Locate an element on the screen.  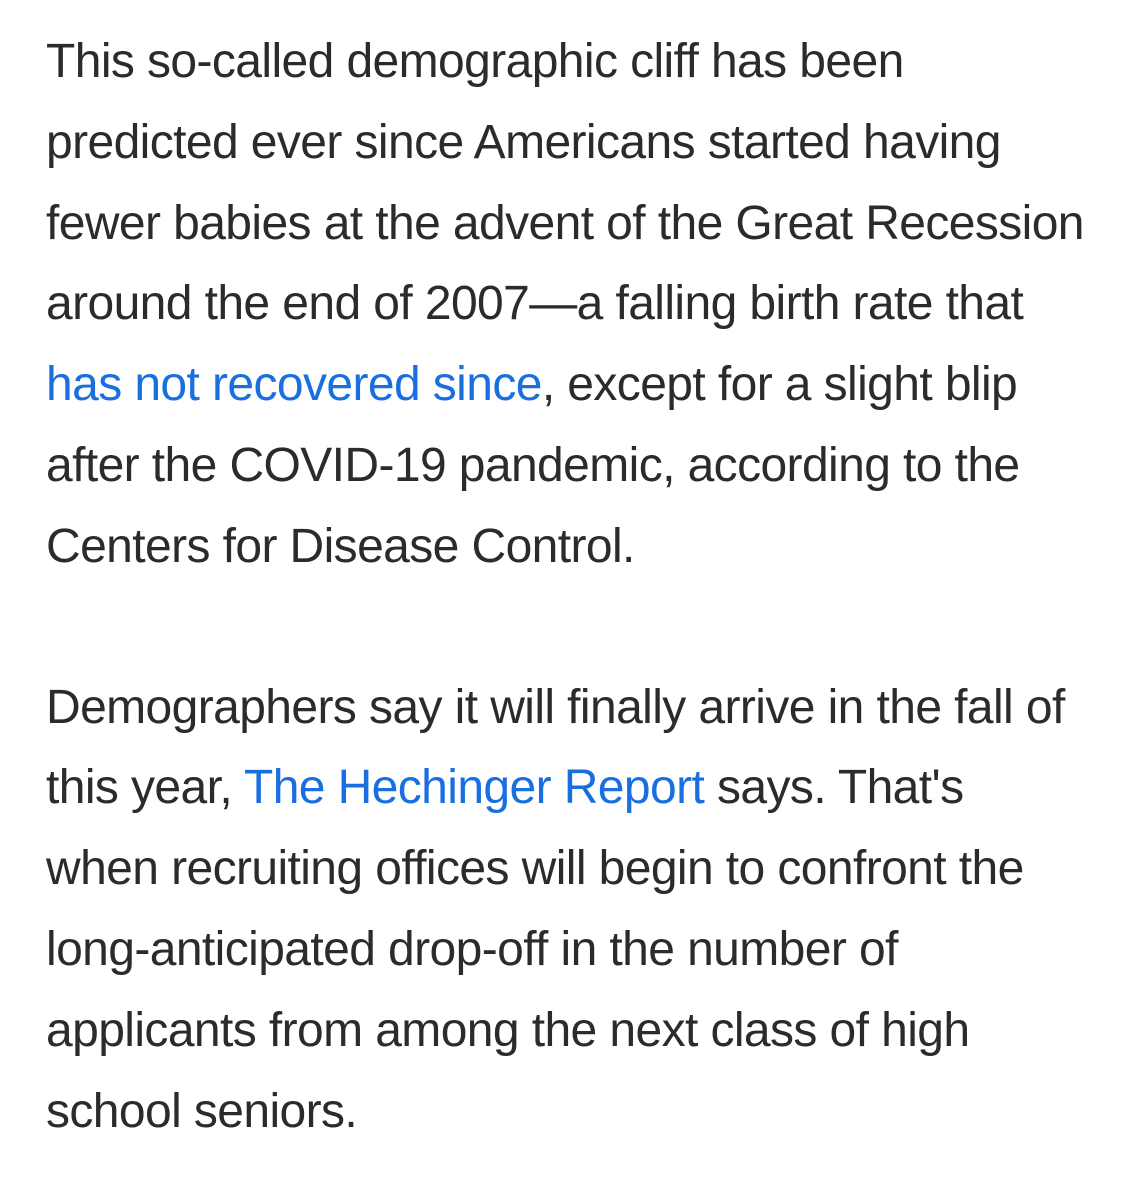
link-hechinger-report: The Hechinger Report is located at coordinates (474, 788).